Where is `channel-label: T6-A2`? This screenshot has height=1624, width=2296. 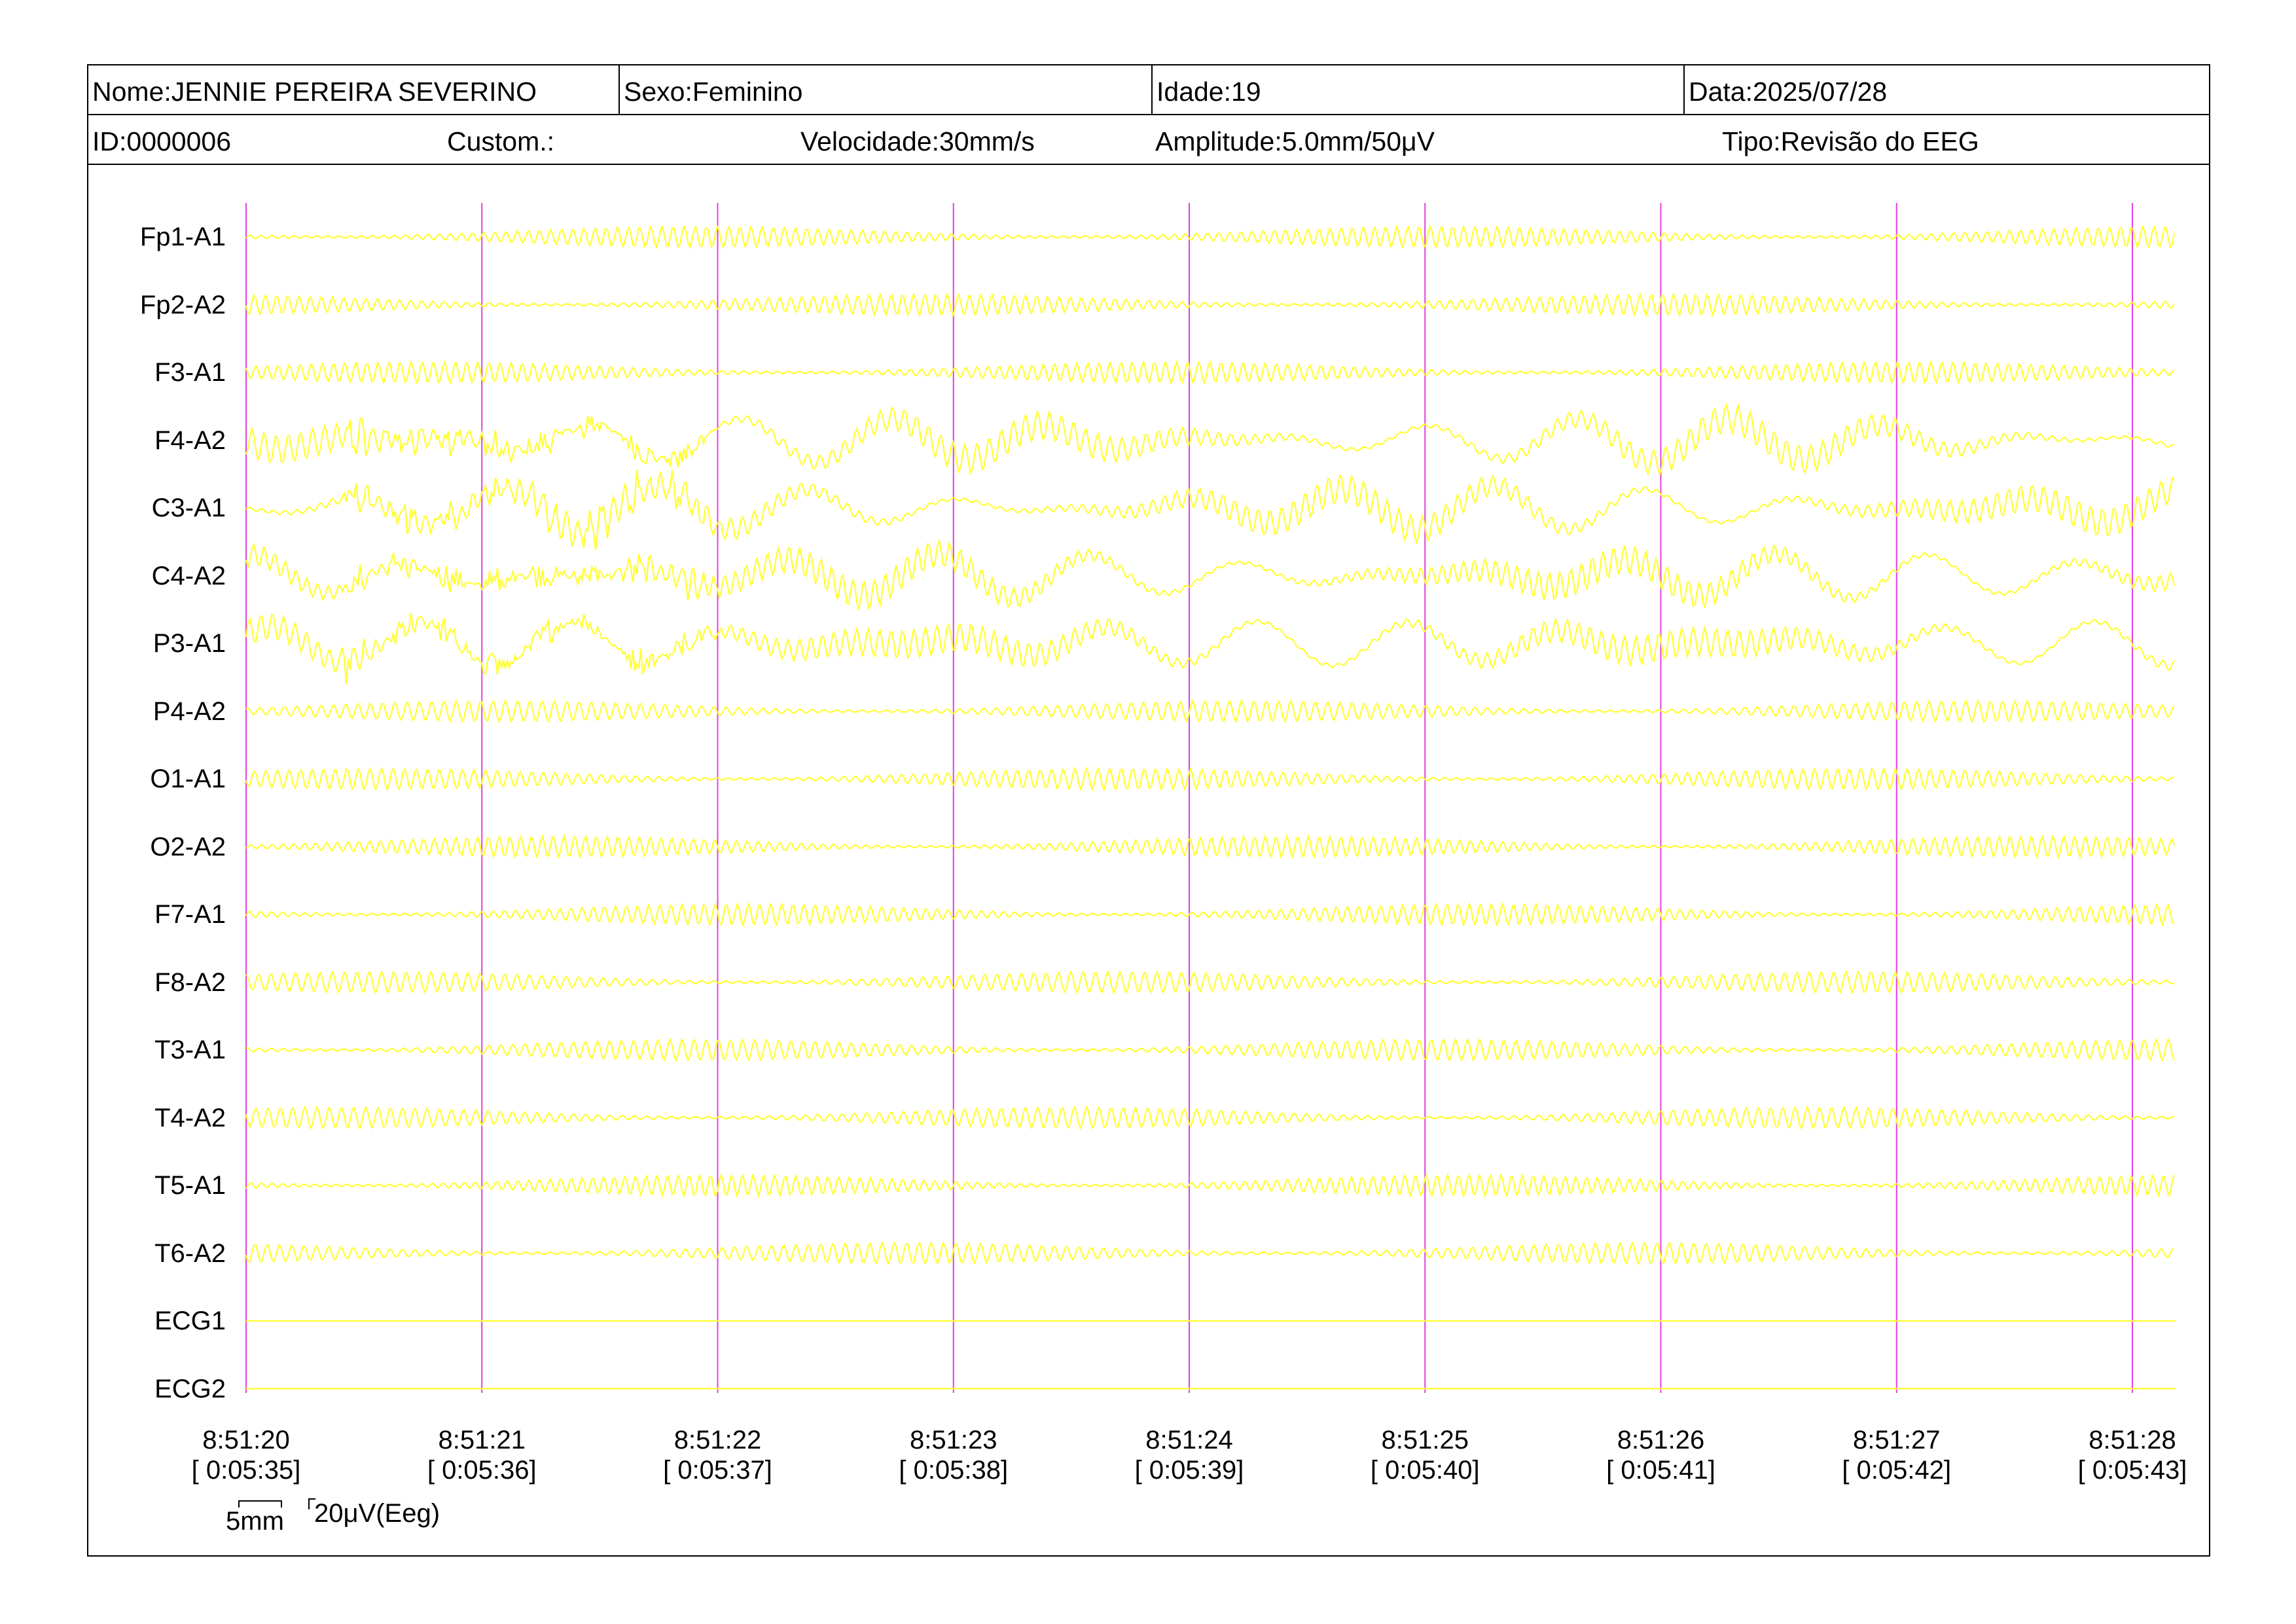 channel-label: T6-A2 is located at coordinates (190, 1253).